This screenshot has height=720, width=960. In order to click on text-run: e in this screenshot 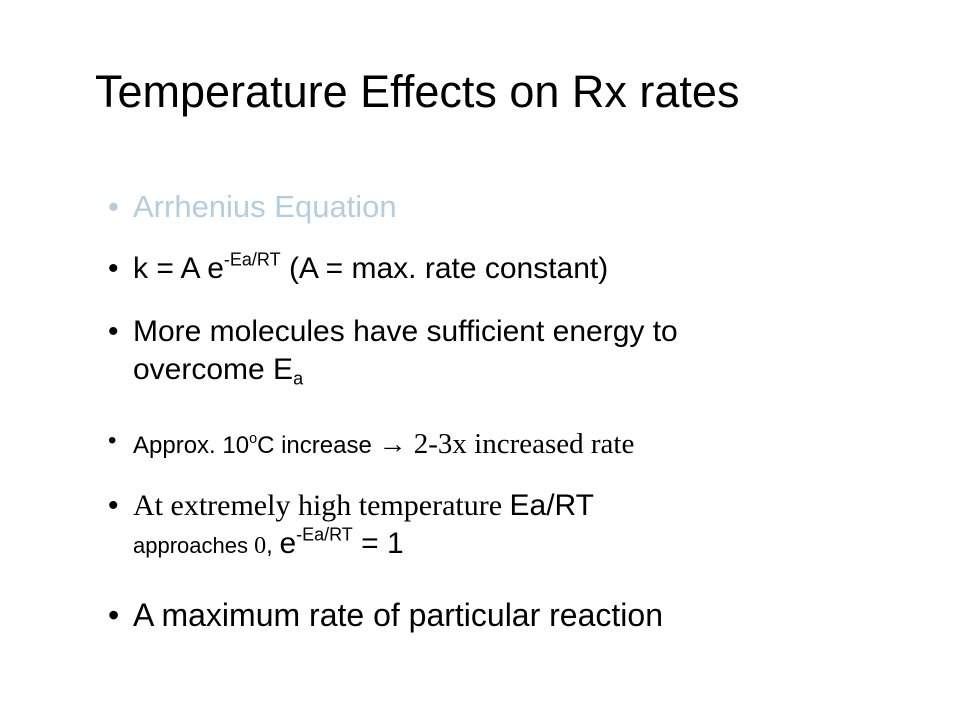, I will do `click(288, 543)`.